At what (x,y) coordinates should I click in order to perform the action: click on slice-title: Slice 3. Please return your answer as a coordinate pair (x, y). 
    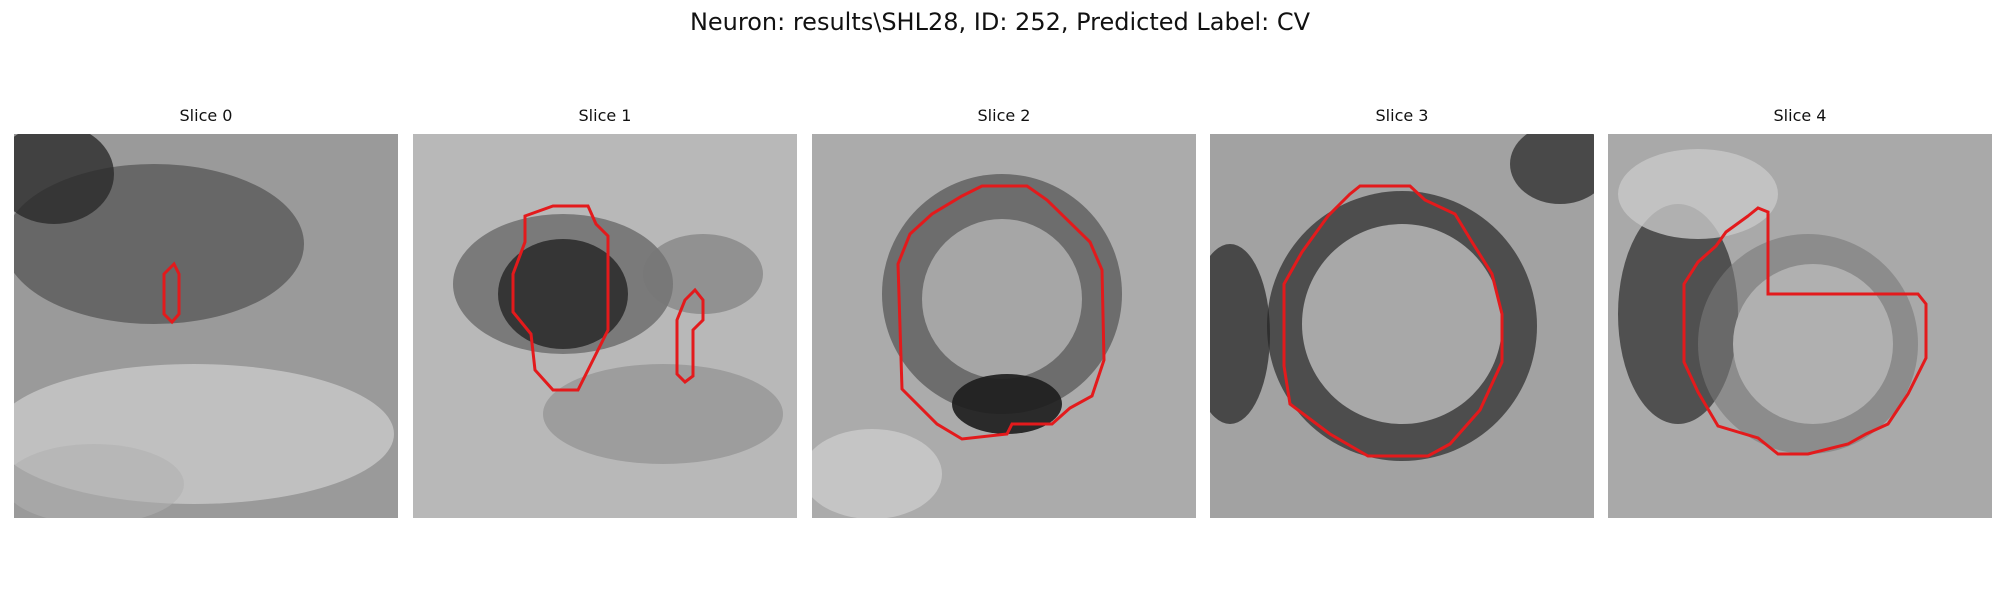
    Looking at the image, I should click on (1402, 115).